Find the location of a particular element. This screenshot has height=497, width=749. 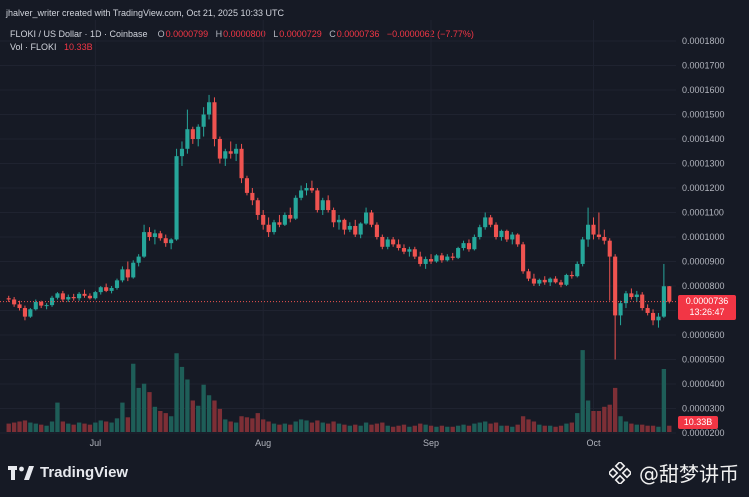

symbol-title: FLOKI / US Dollar · 1D · Coinbase is located at coordinates (79, 34).